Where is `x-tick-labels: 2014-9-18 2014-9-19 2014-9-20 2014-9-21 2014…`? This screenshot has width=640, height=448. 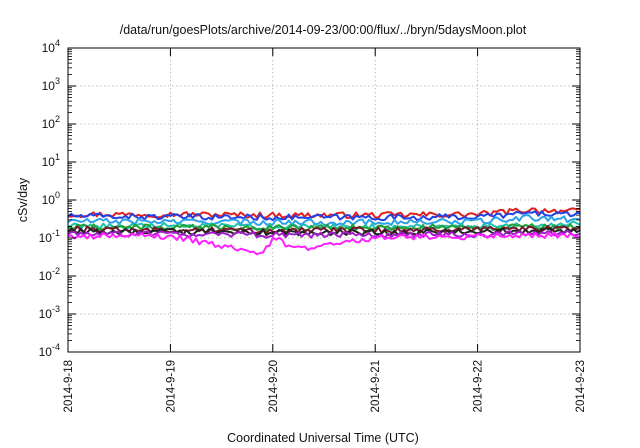
x-tick-labels: 2014-9-18 2014-9-19 2014-9-20 2014-9-21 2014… is located at coordinates (325, 386).